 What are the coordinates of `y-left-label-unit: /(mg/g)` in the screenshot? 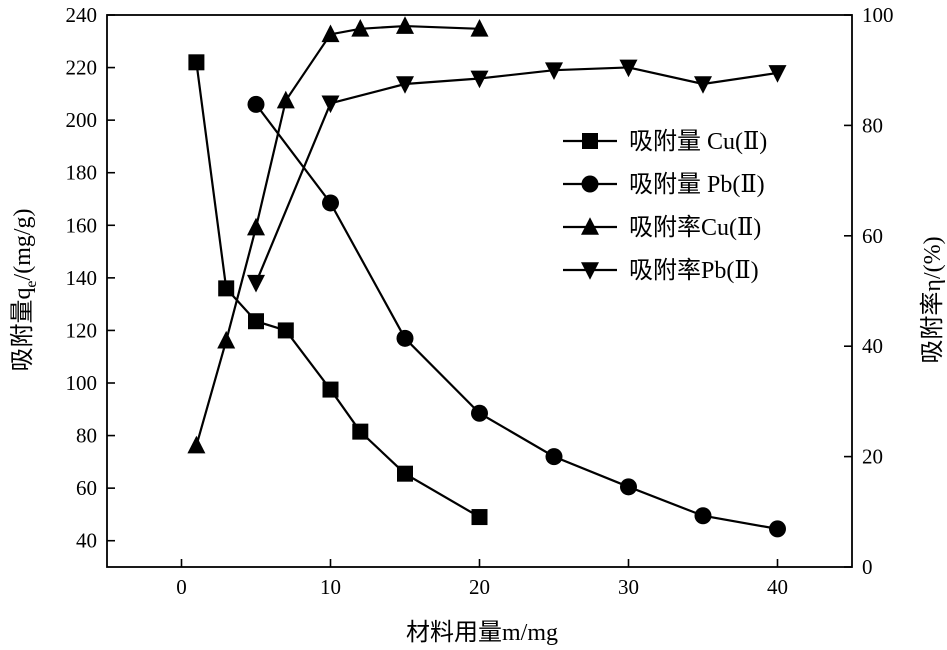 It's located at (23, 244).